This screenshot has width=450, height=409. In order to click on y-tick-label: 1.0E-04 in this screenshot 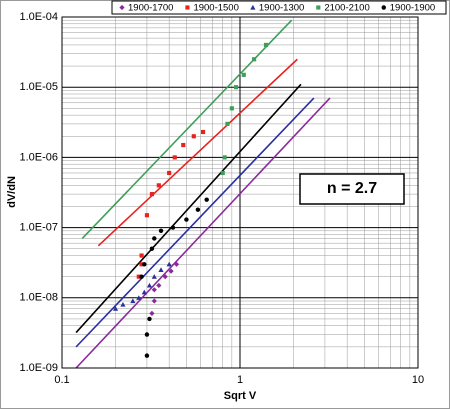, I will do `click(38, 17)`.